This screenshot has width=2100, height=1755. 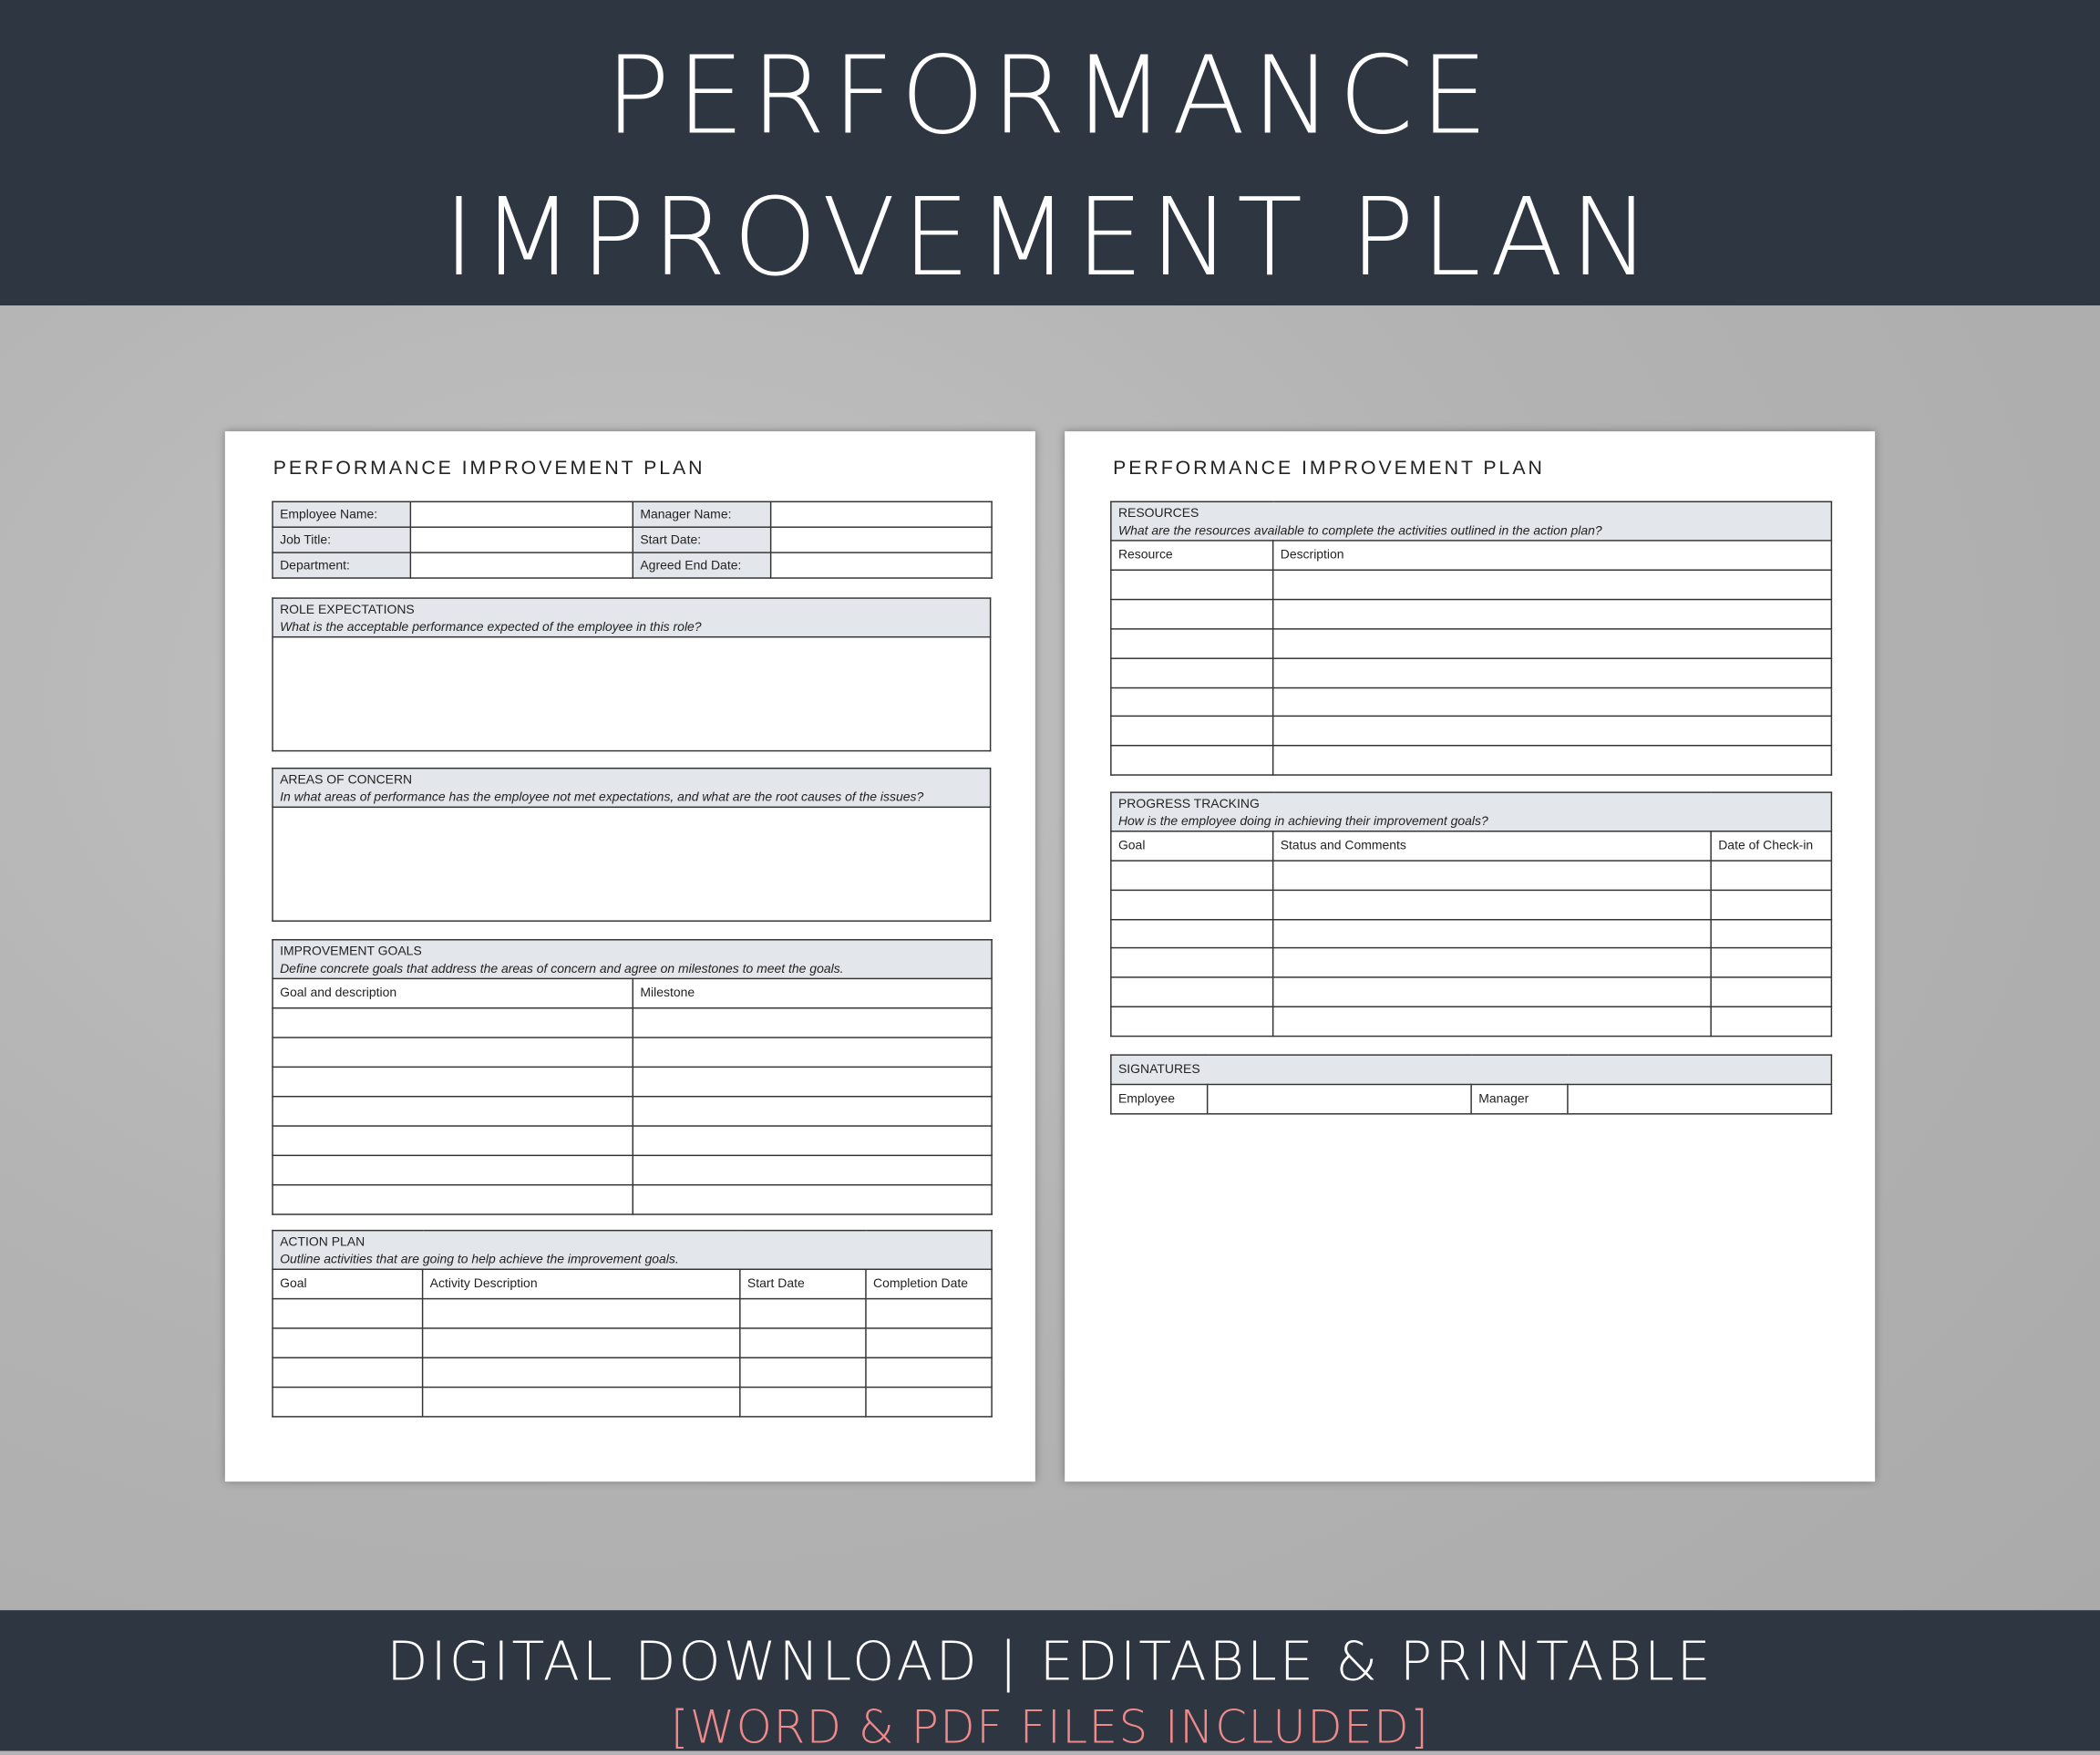 What do you see at coordinates (342, 539) in the screenshot?
I see `label-job-title: Job Title:` at bounding box center [342, 539].